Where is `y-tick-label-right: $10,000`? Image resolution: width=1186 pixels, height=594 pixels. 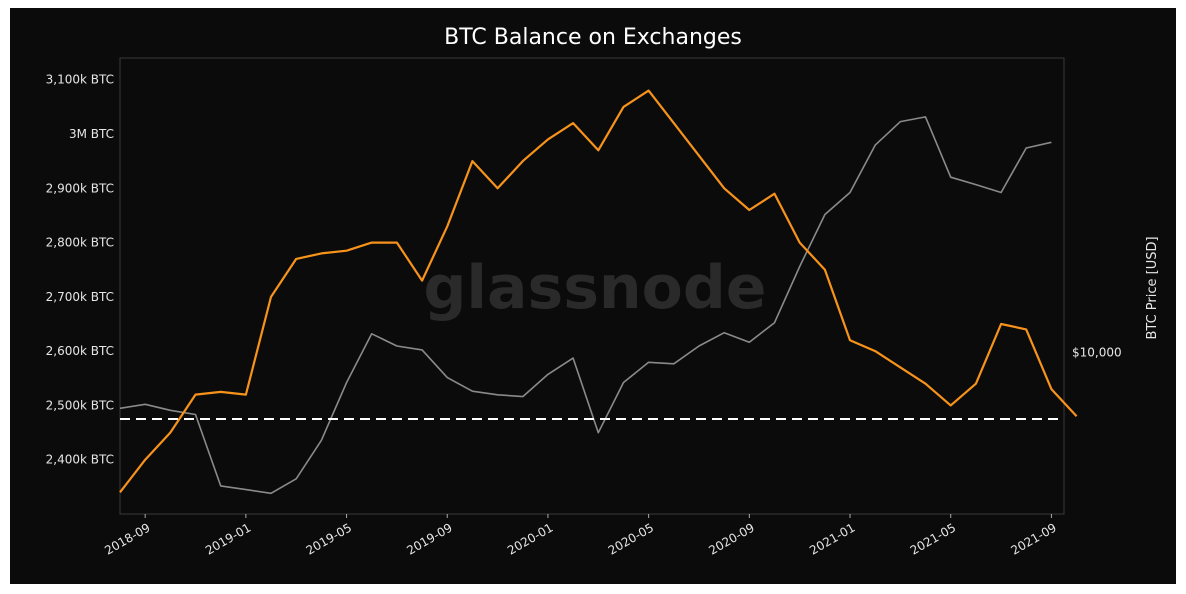 y-tick-label-right: $10,000 is located at coordinates (1097, 353).